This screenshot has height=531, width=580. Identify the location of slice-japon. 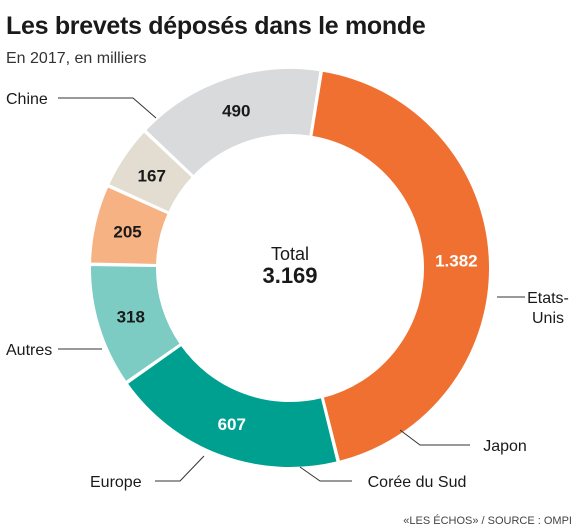
(136, 324).